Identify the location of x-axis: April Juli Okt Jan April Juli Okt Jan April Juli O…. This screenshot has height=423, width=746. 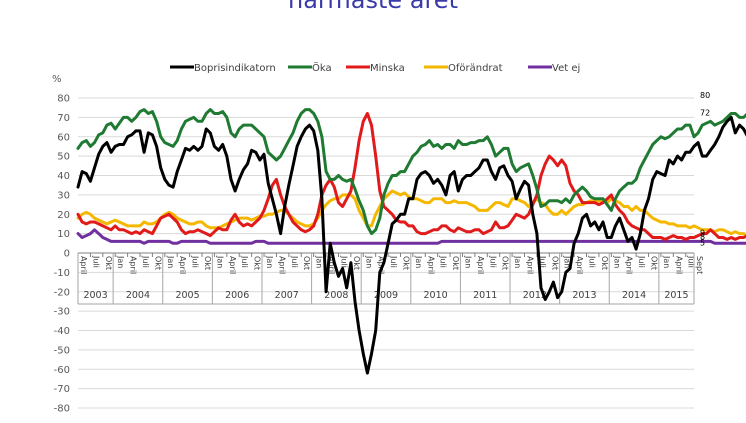
(390, 278).